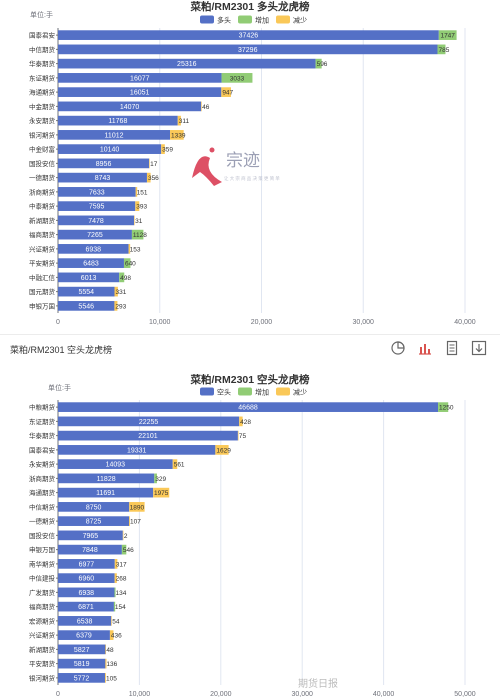  Describe the element at coordinates (42, 277) in the screenshot. I see `y-tick-label: 中融汇信` at that location.